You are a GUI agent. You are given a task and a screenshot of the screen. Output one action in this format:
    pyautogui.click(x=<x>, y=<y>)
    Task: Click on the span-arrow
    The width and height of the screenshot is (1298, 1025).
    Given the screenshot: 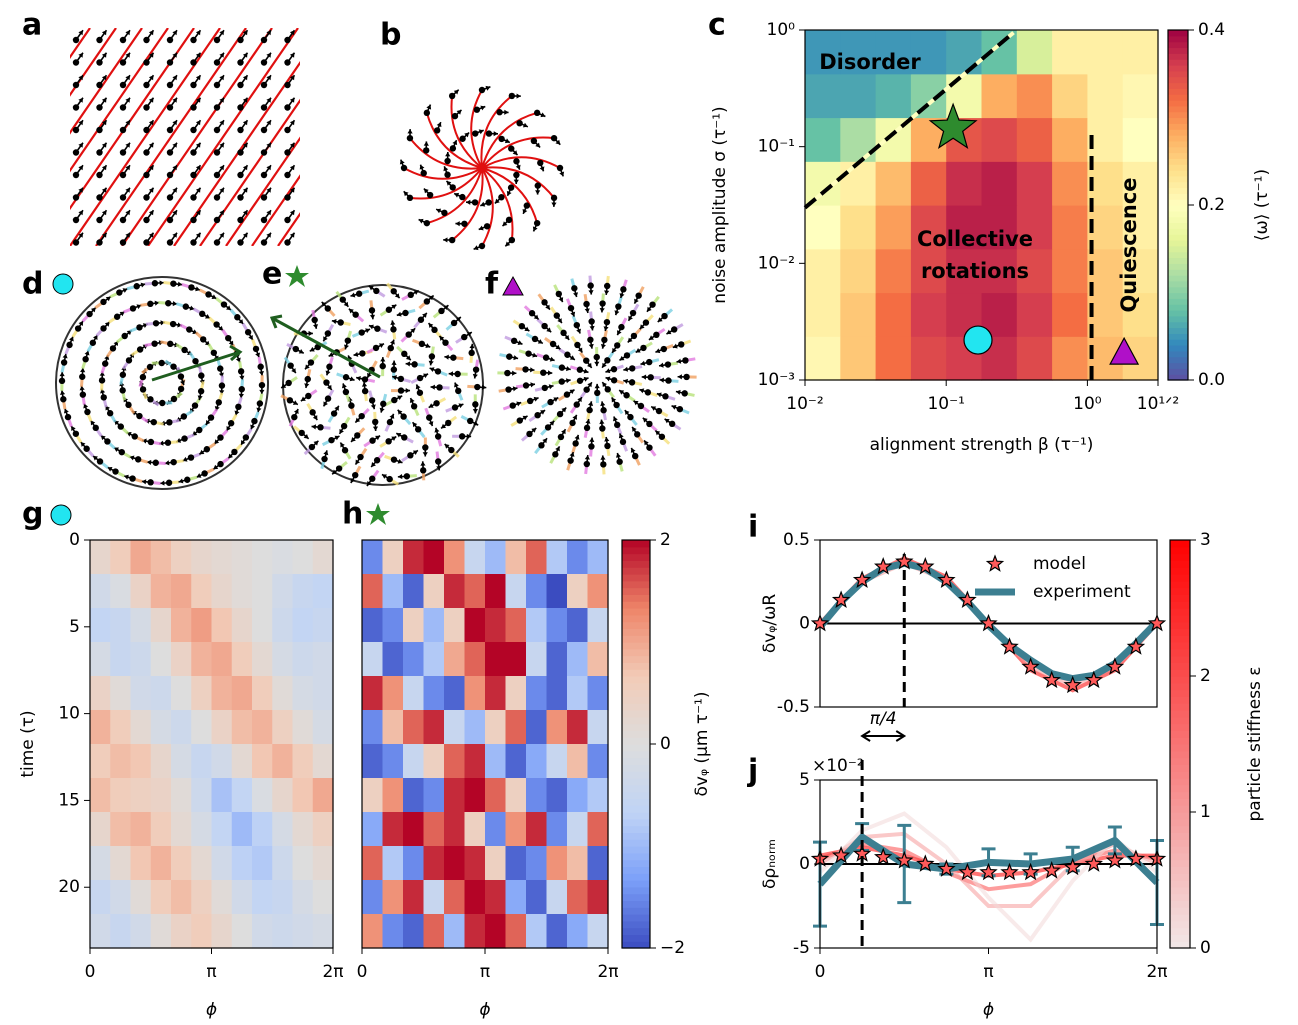 What is the action you would take?
    pyautogui.click(x=883, y=736)
    